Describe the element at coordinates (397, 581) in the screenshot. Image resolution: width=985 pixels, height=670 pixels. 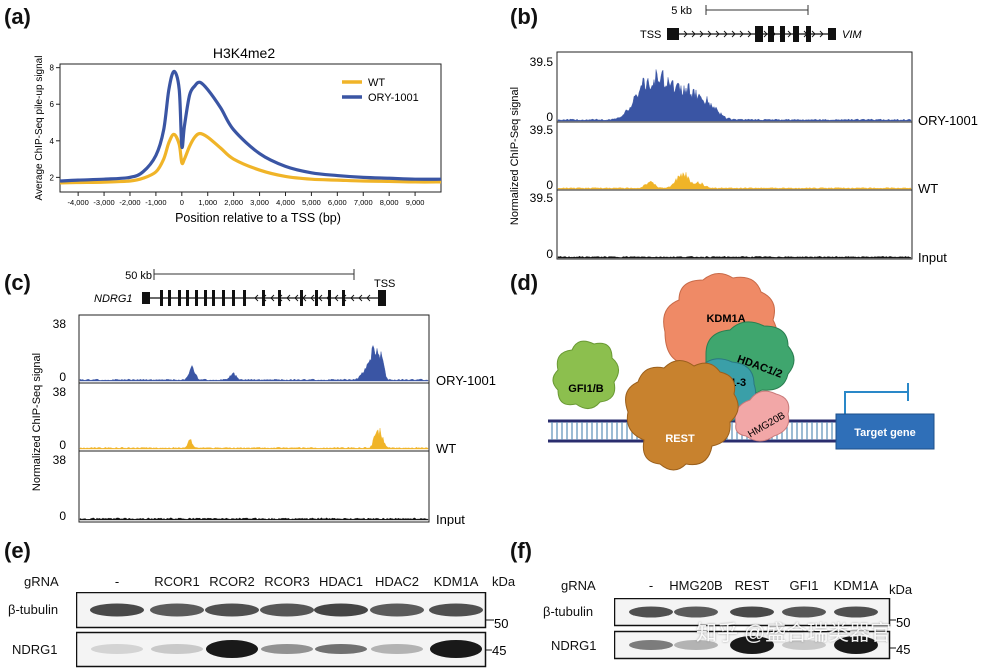
I see `lane-label: HDAC2` at that location.